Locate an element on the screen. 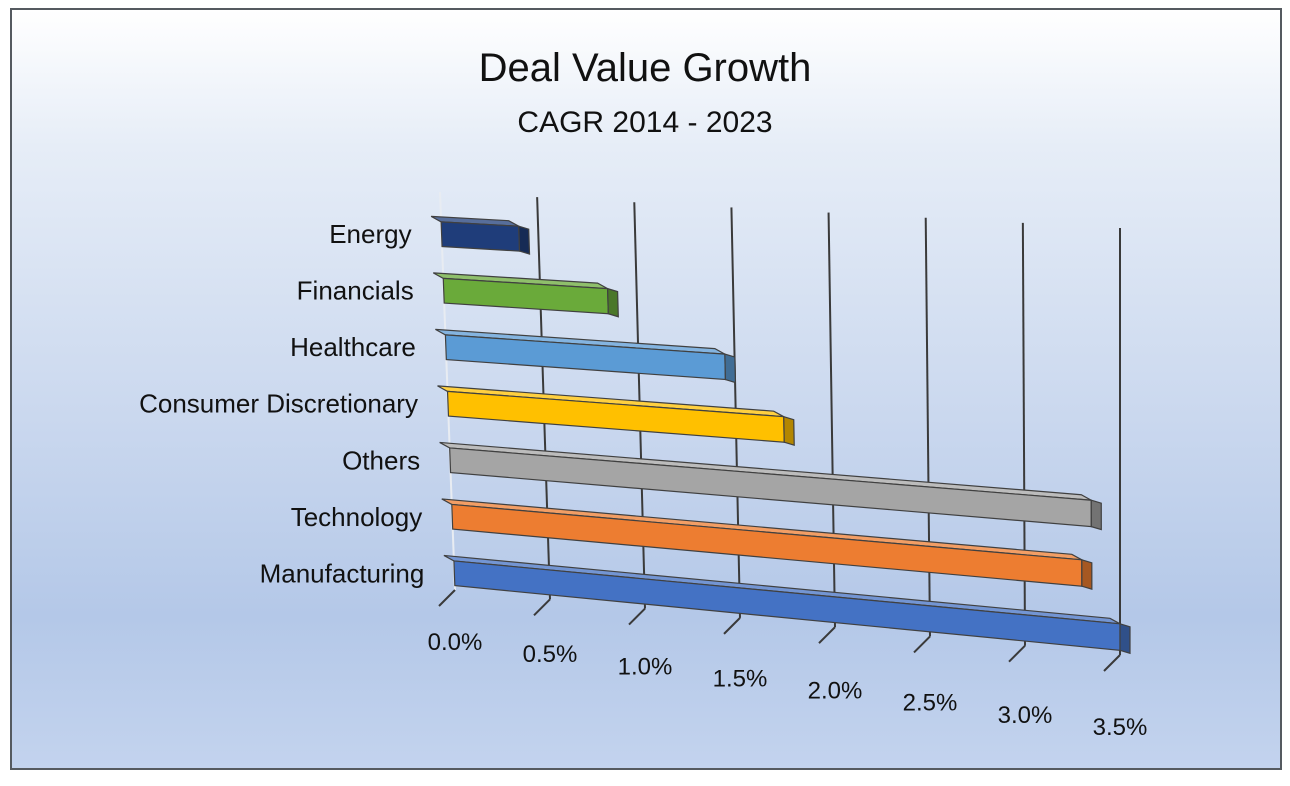 The width and height of the screenshot is (1290, 786). x-tick-label: 0.5% is located at coordinates (550, 654).